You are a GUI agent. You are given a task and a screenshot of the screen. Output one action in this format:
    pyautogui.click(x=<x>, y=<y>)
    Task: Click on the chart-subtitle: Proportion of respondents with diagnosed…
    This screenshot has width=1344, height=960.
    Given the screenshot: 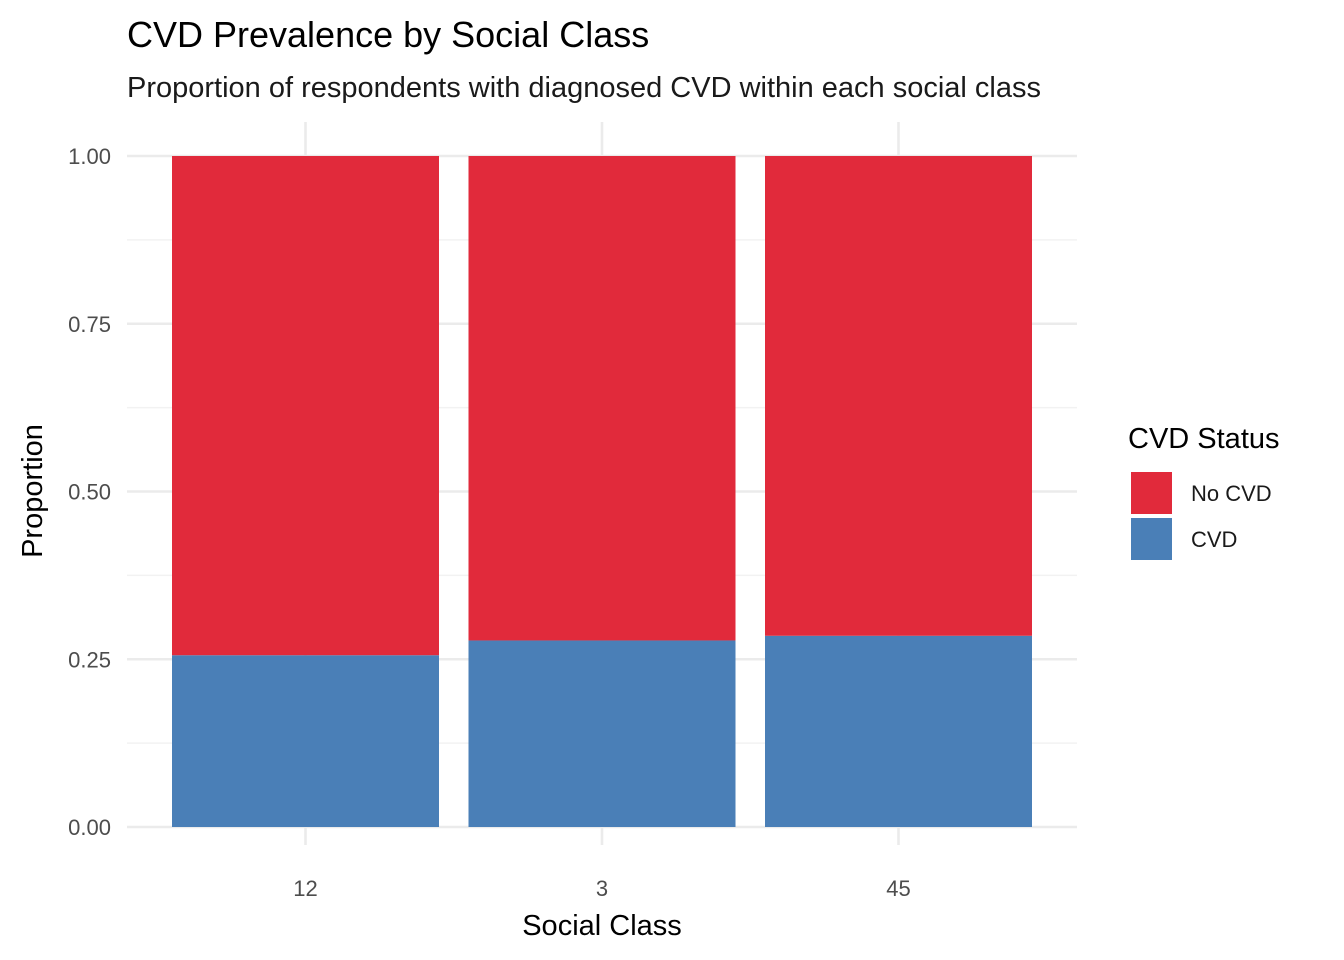 What is the action you would take?
    pyautogui.click(x=584, y=88)
    